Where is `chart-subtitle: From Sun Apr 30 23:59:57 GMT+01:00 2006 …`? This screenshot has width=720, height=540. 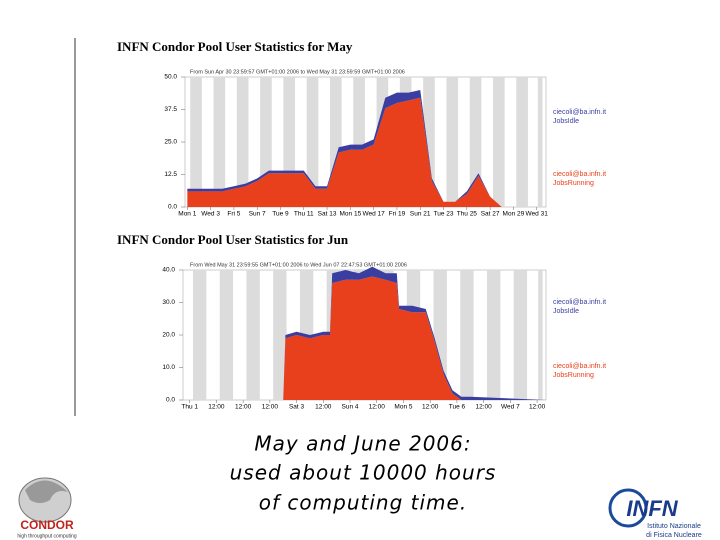 chart-subtitle: From Sun Apr 30 23:59:57 GMT+01:00 2006 … is located at coordinates (297, 72).